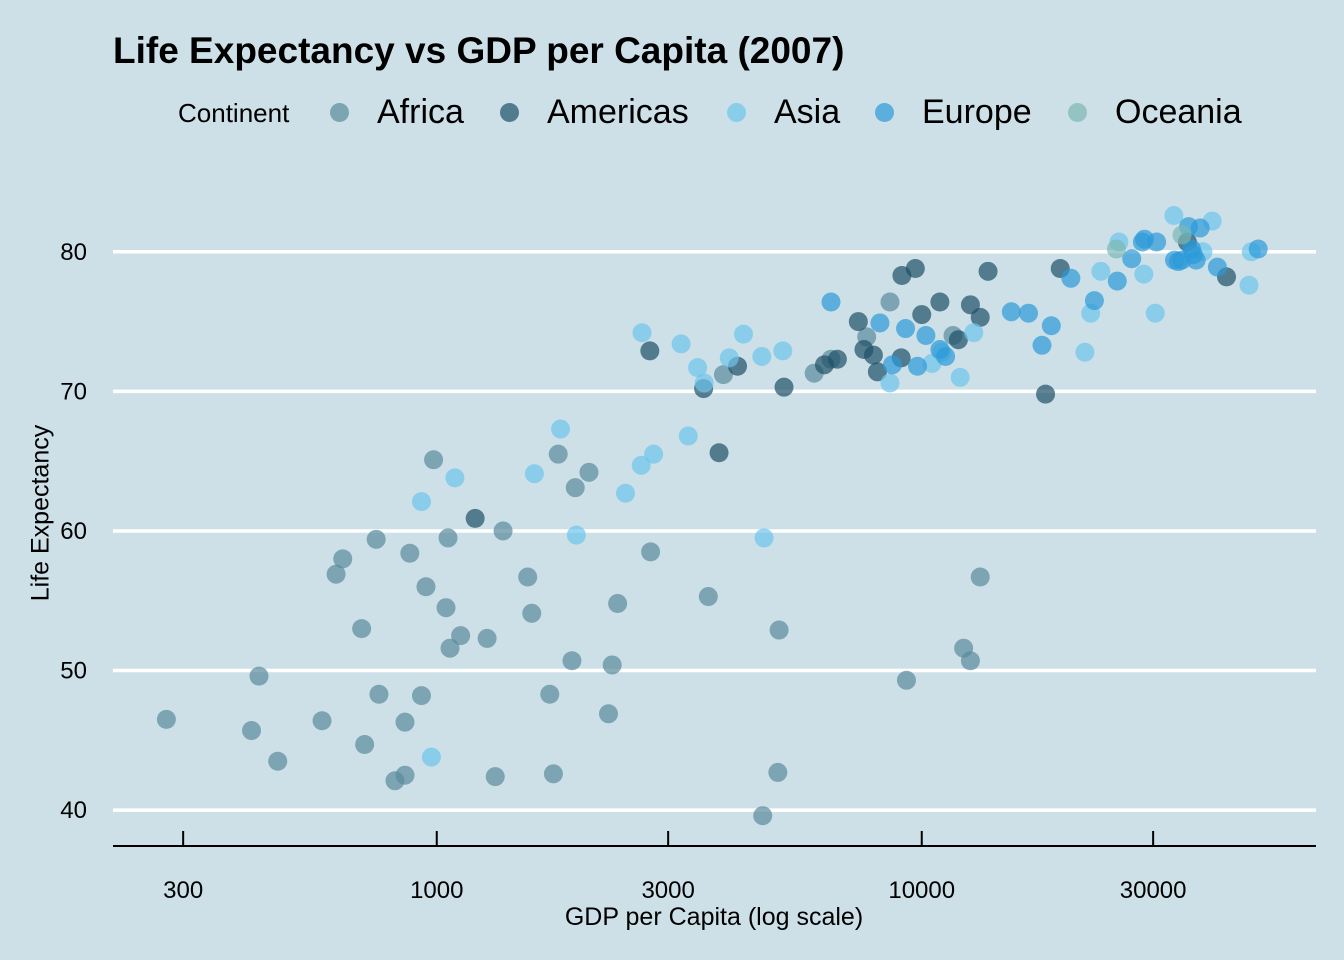 This screenshot has width=1344, height=960. Describe the element at coordinates (977, 112) in the screenshot. I see `legend-label-europe: Europe` at that location.